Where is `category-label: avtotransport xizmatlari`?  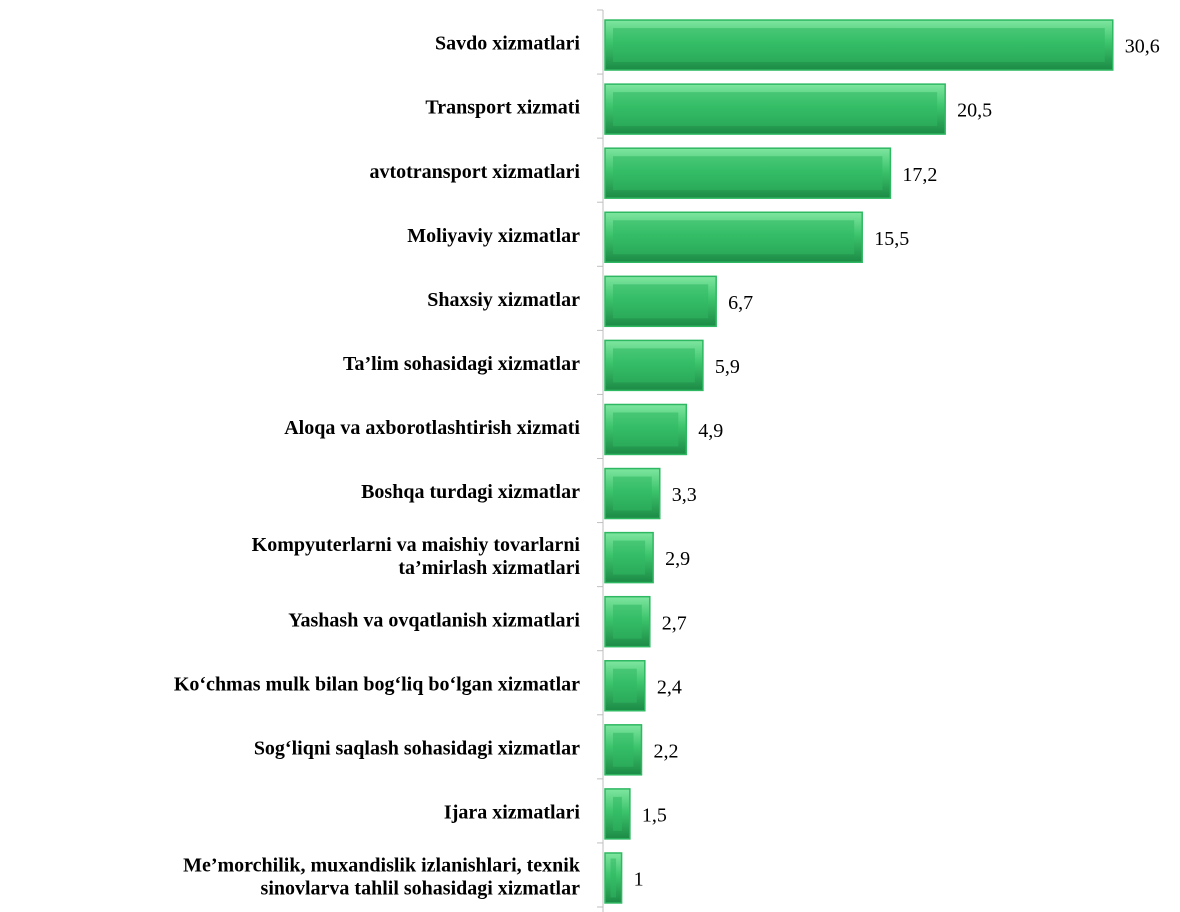
category-label: avtotransport xizmatlari is located at coordinates (474, 172).